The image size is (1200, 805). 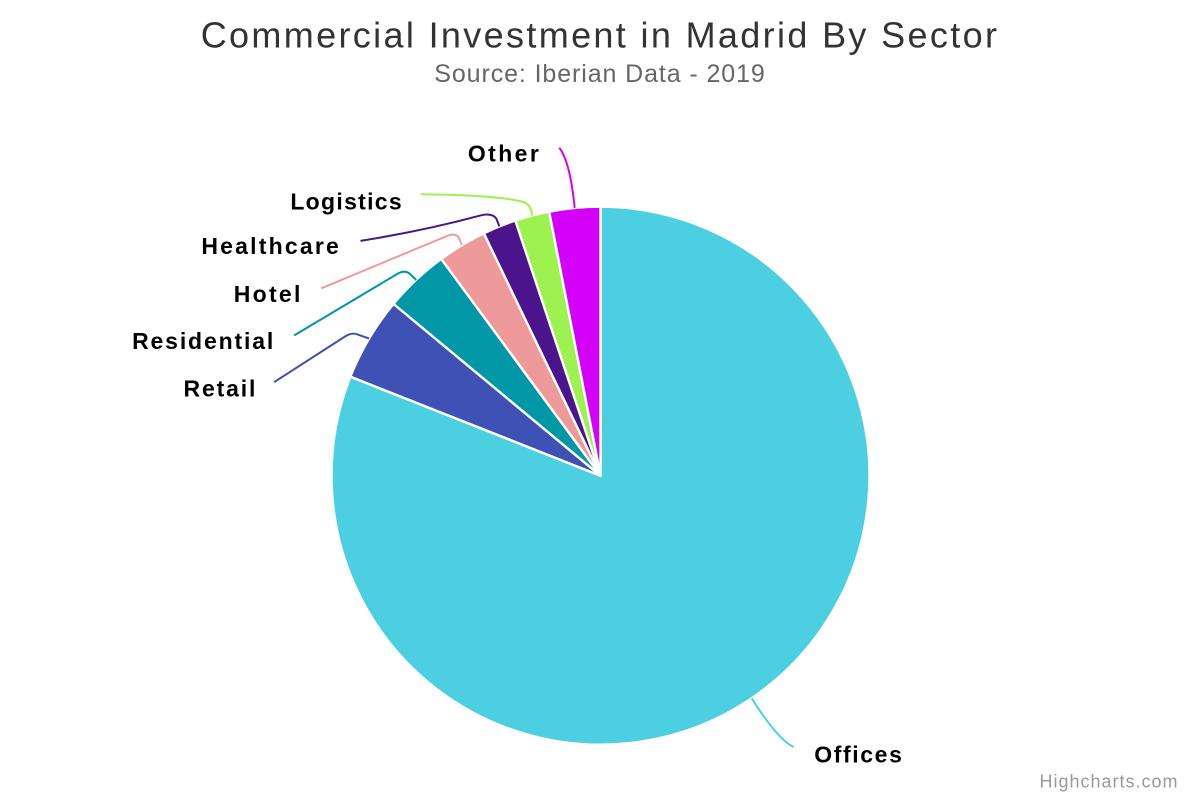 What do you see at coordinates (599, 74) in the screenshot?
I see `svg-text: Source: Iberian Data - 2019` at bounding box center [599, 74].